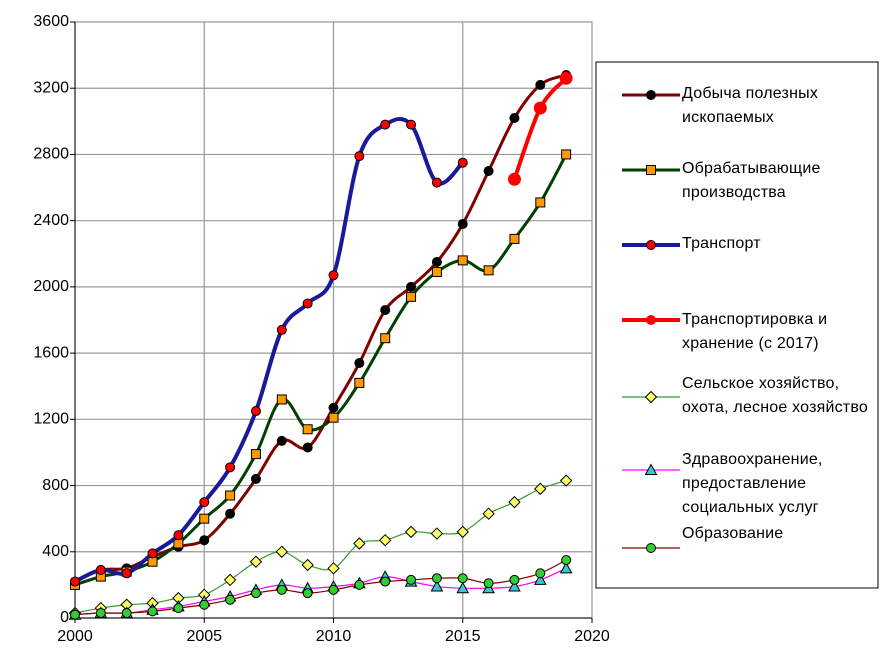 Image resolution: width=884 pixels, height=653 pixels. Describe the element at coordinates (463, 636) in the screenshot. I see `x-tick-label: 2015` at that location.